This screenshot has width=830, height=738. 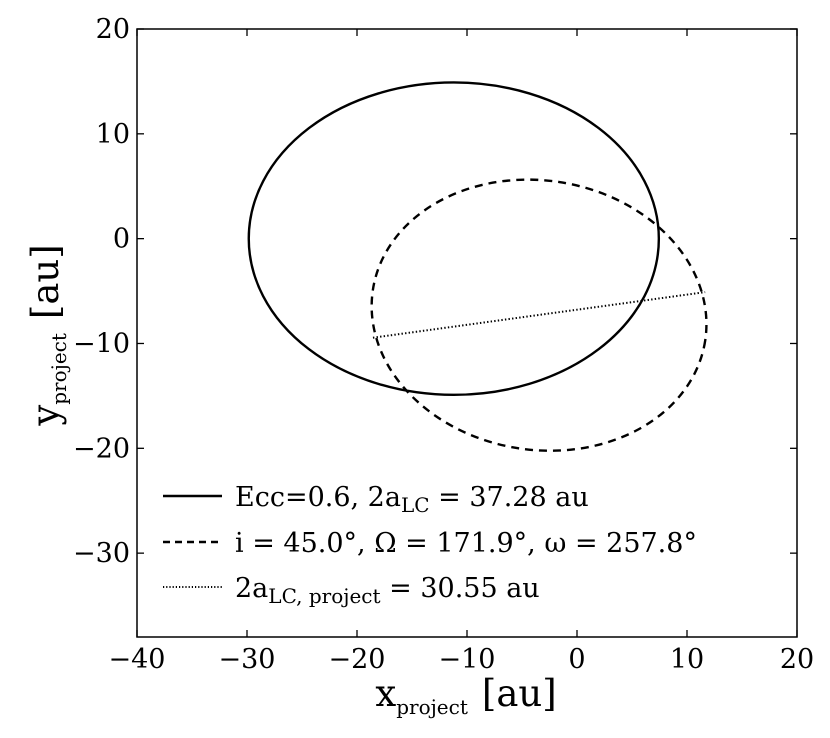 What do you see at coordinates (113, 29) in the screenshot?
I see `y-tick-label: 20` at bounding box center [113, 29].